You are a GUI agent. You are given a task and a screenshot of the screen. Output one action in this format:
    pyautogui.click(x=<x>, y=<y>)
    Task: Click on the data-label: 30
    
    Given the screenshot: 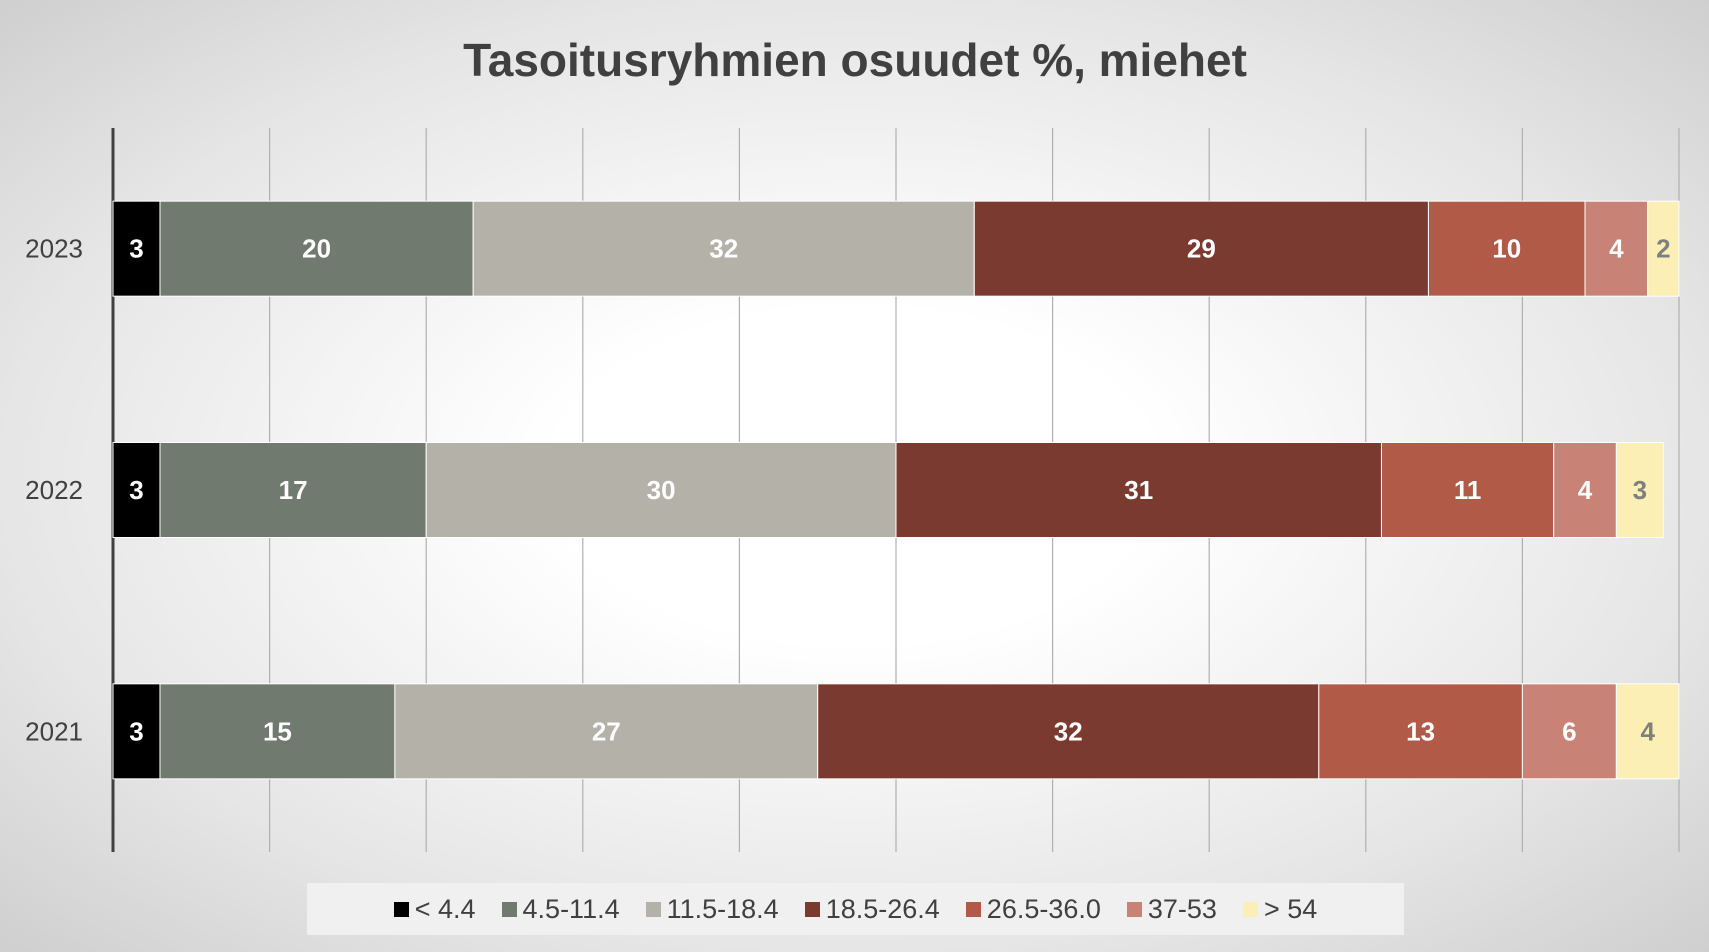 What is the action you would take?
    pyautogui.click(x=661, y=490)
    